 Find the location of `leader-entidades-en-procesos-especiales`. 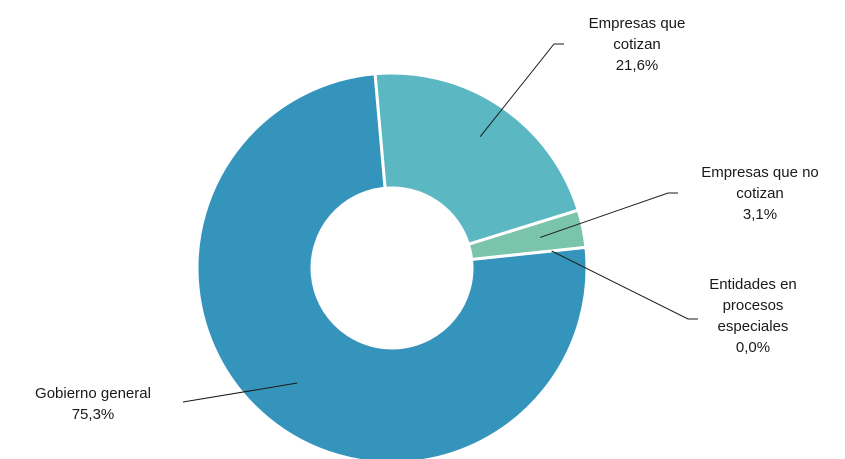

leader-entidades-en-procesos-especiales is located at coordinates (624, 285).